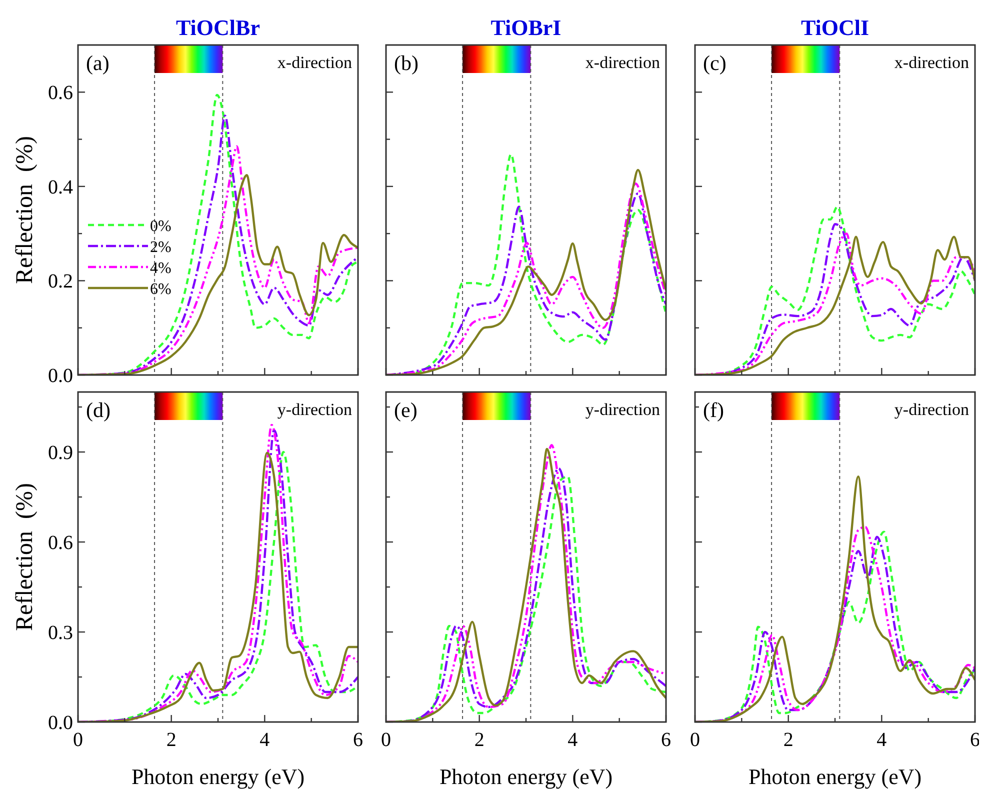 The height and width of the screenshot is (794, 987). I want to click on annotation: (c), so click(714, 63).